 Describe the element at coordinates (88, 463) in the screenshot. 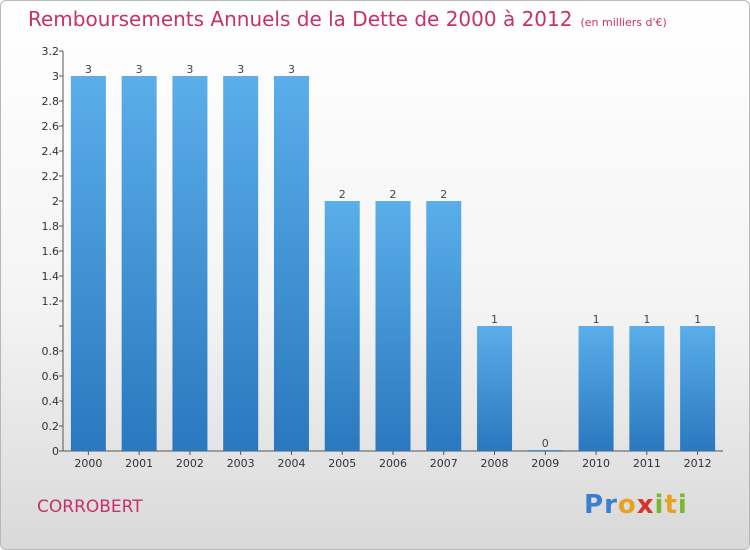

I see `x-tick-label: 2000` at that location.